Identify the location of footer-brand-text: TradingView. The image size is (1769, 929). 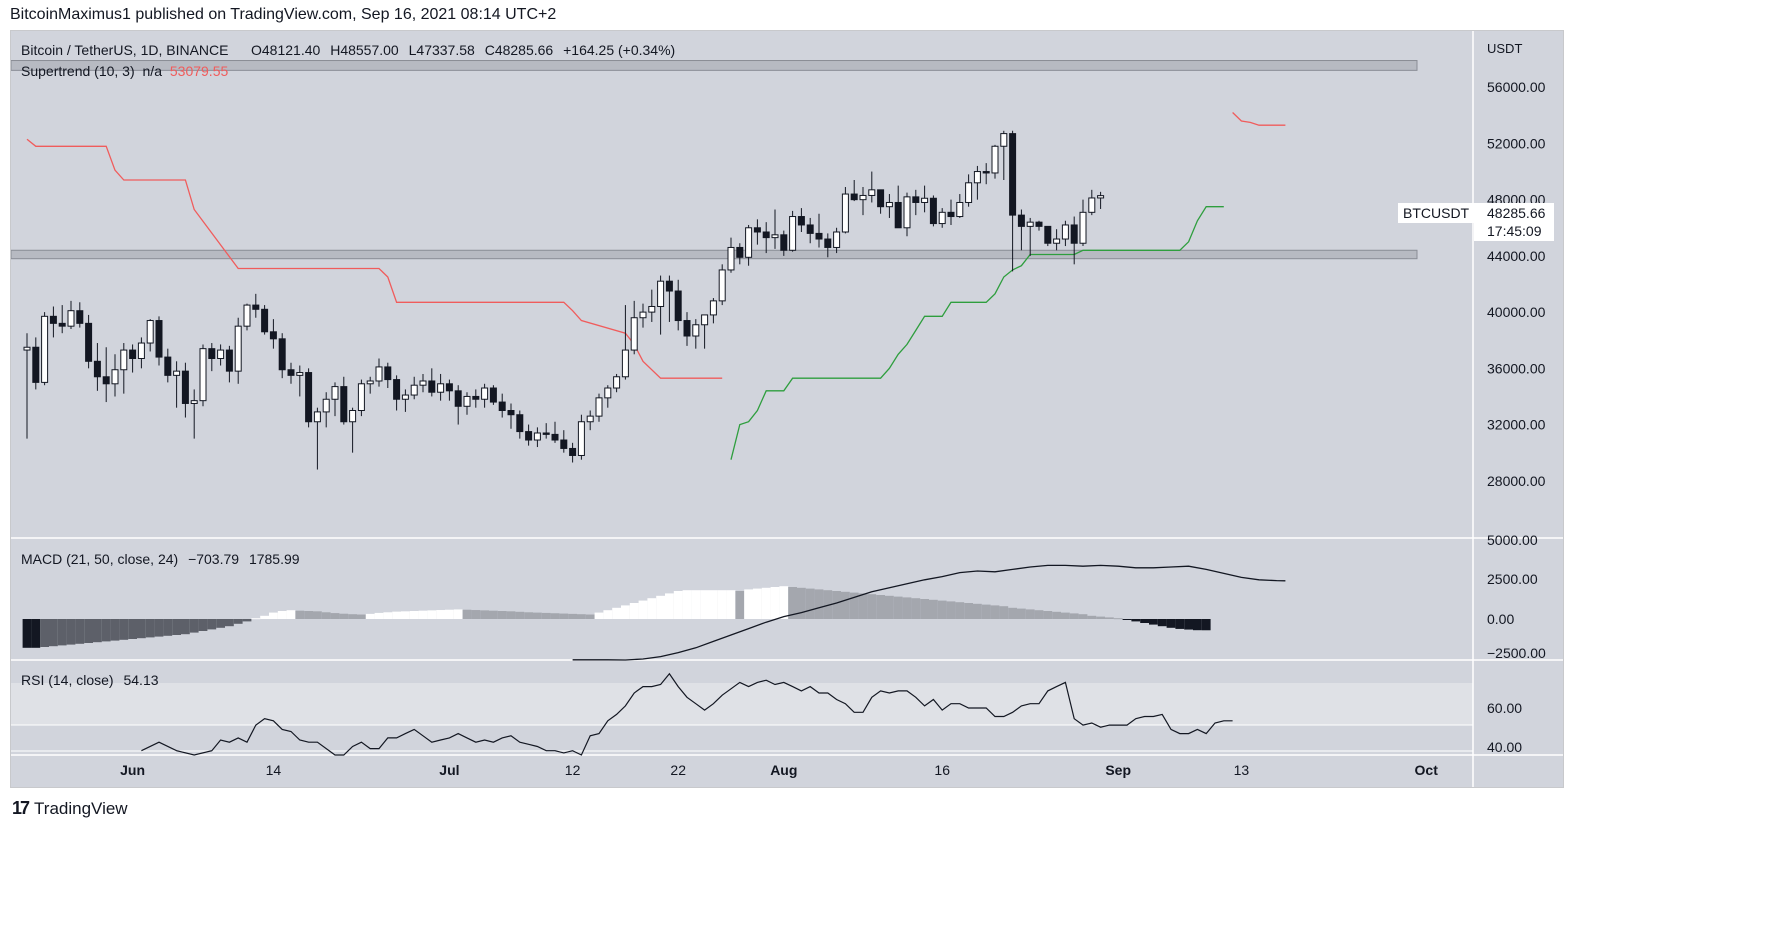
(81, 808).